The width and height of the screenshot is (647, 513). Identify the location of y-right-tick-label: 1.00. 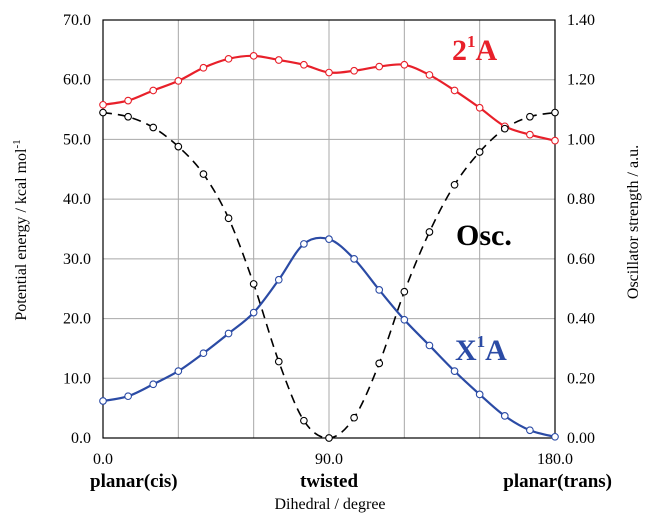
(581, 139).